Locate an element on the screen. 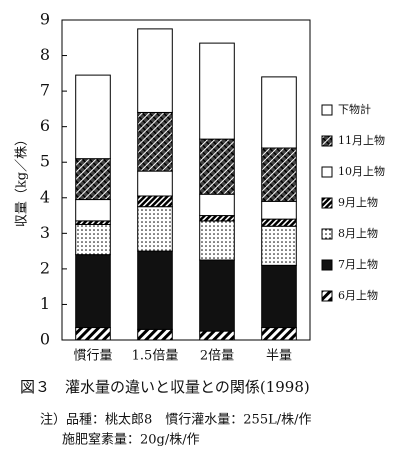 The height and width of the screenshot is (460, 400). legend-label: 7月上物 is located at coordinates (358, 264).